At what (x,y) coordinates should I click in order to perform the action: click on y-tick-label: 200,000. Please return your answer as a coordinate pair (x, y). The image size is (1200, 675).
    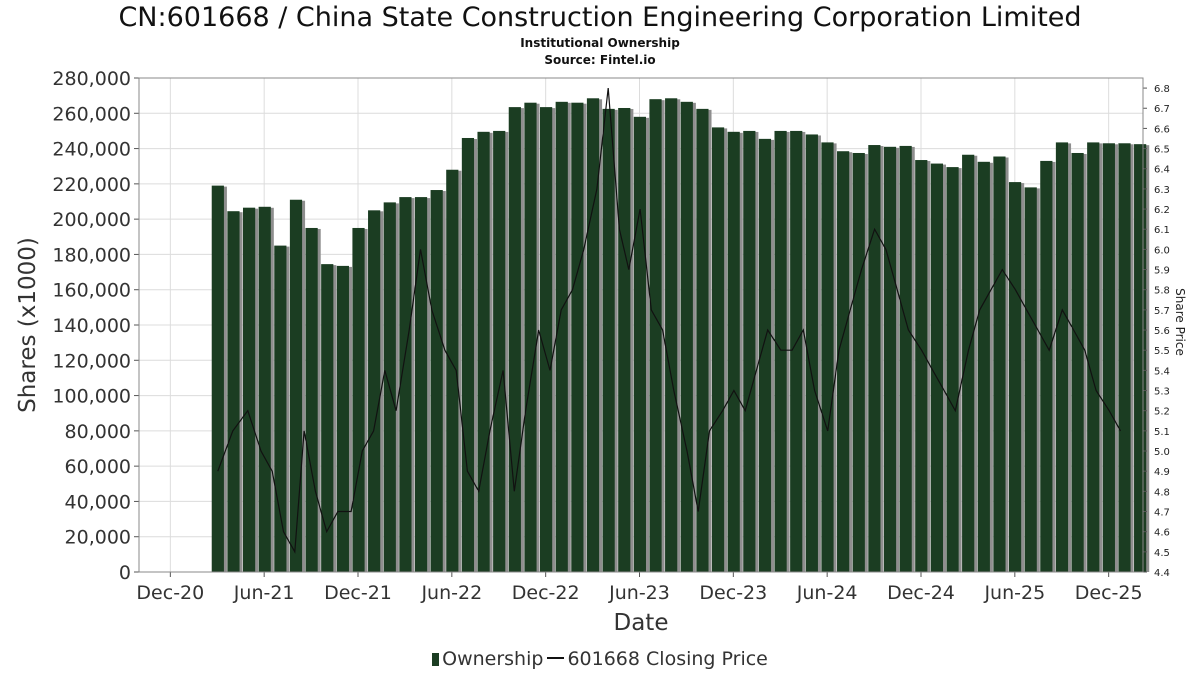
    Looking at the image, I should click on (91, 220).